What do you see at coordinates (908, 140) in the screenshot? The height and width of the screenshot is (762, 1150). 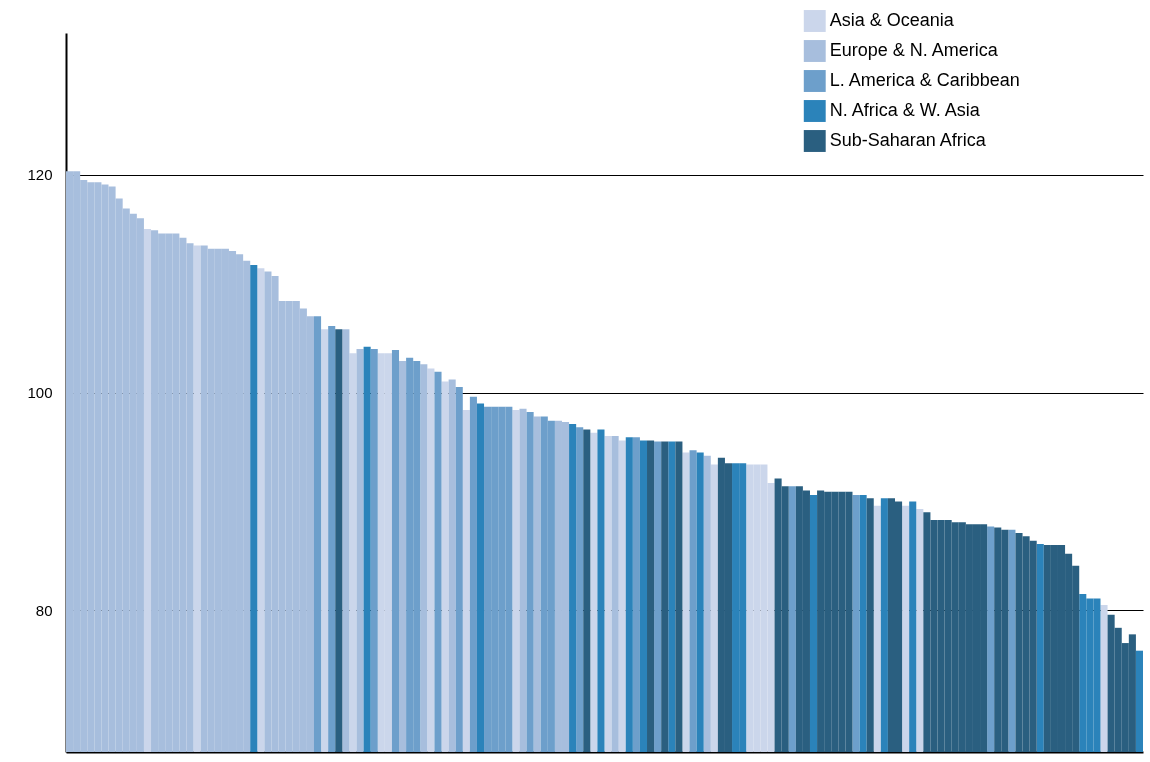 I see `legend-label: Sub-Saharan Africa` at bounding box center [908, 140].